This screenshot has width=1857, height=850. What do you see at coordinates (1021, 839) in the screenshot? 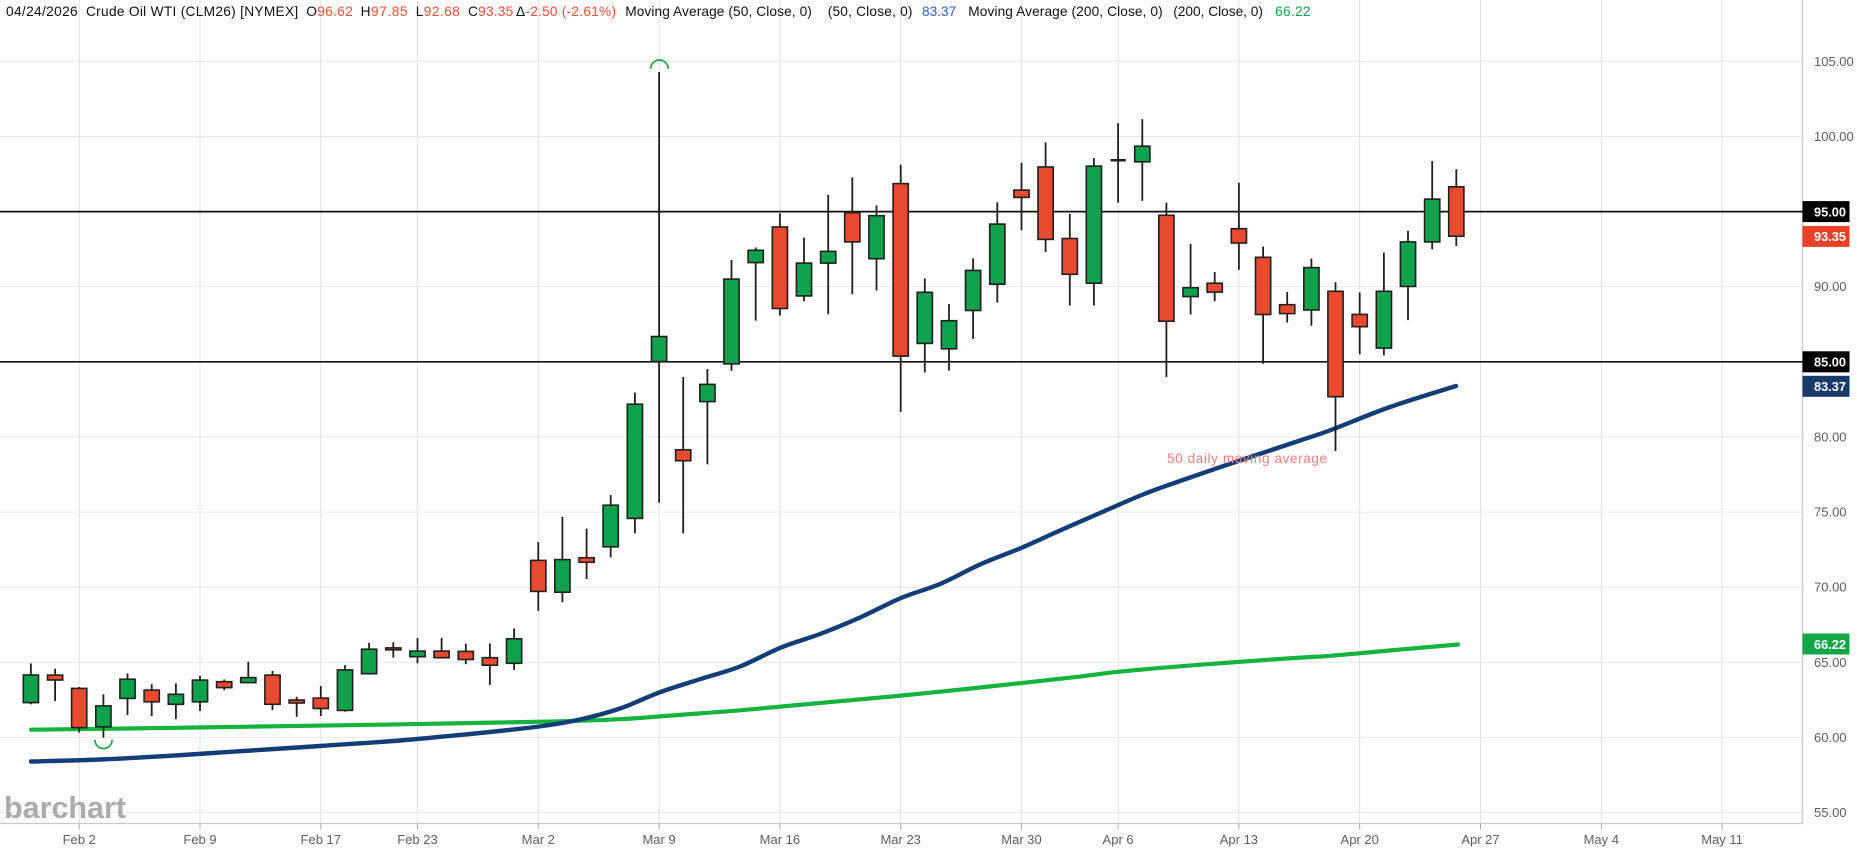
I see `svg-text: Mar 30` at bounding box center [1021, 839].